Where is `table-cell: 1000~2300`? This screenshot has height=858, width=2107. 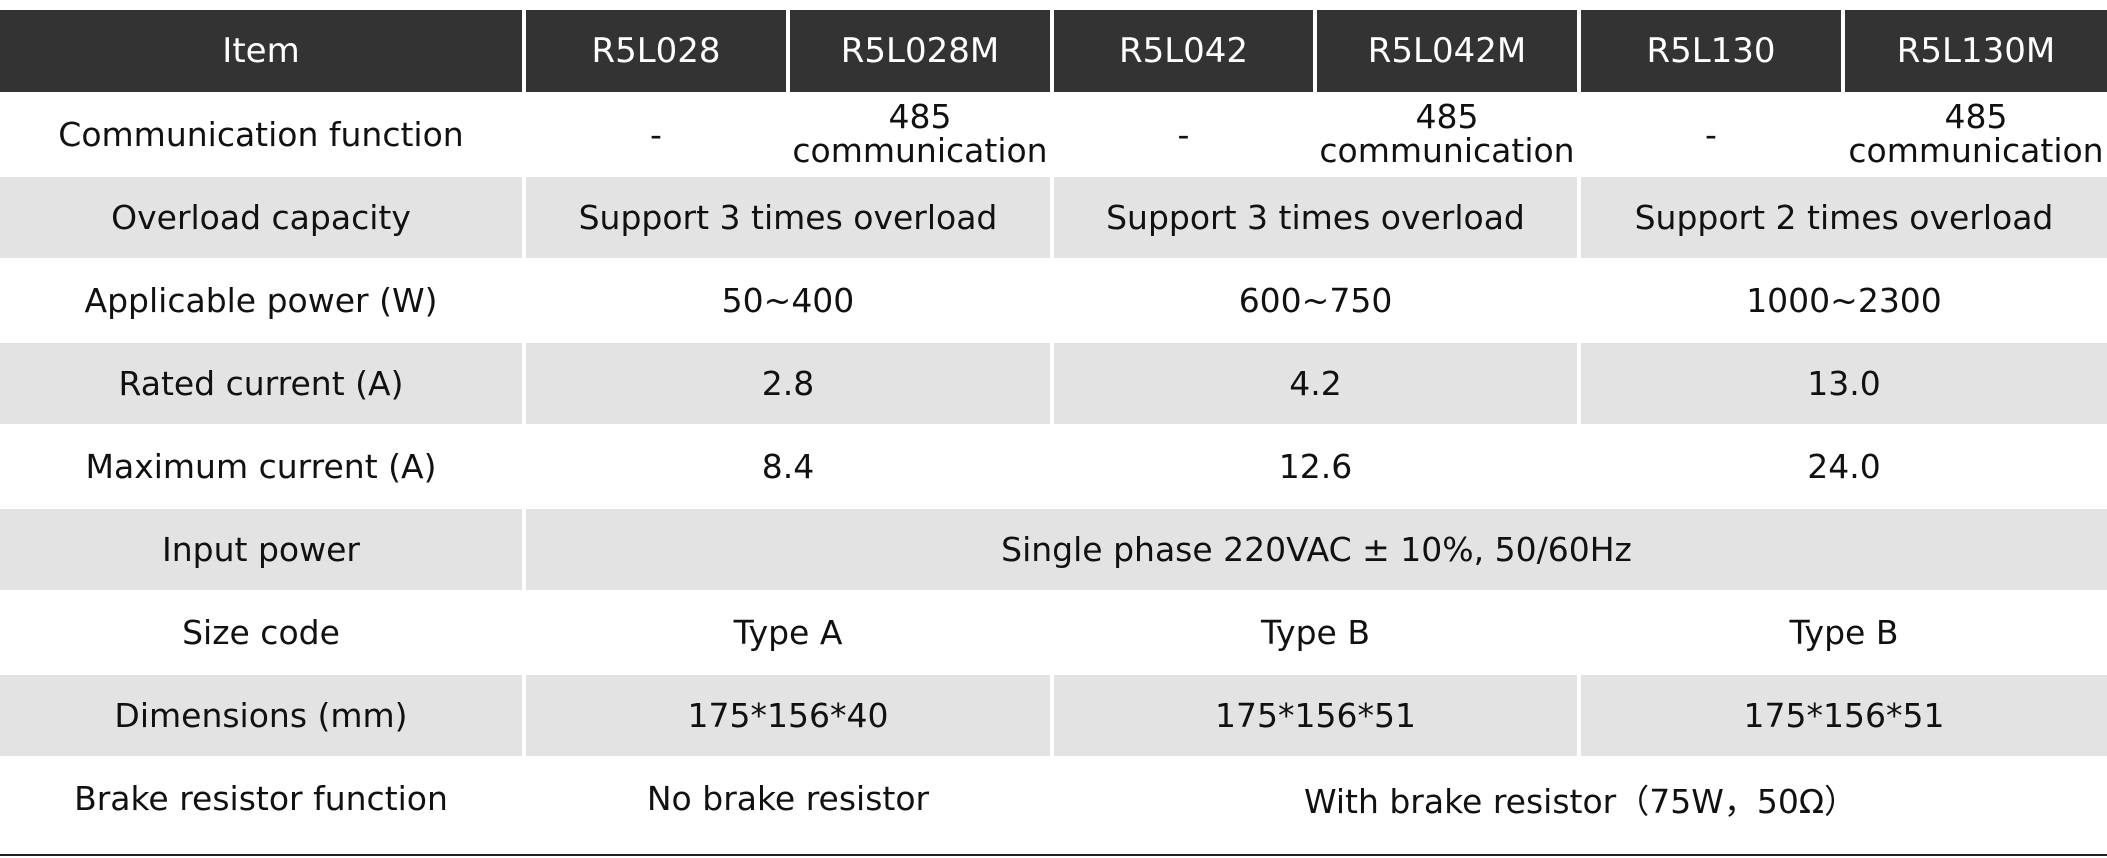 table-cell: 1000~2300 is located at coordinates (1842, 300).